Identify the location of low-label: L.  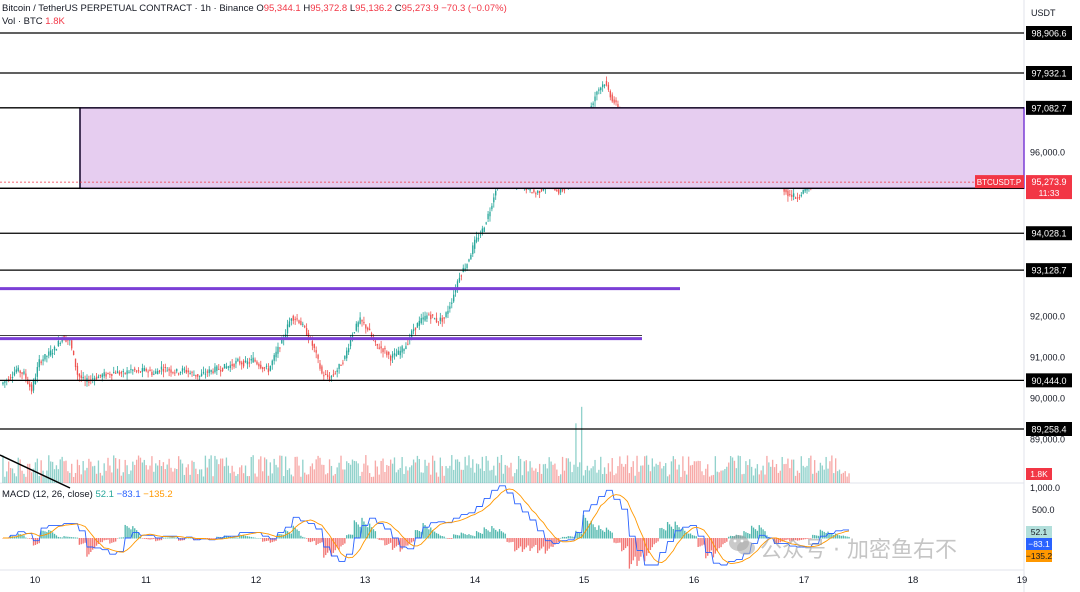
(352, 8).